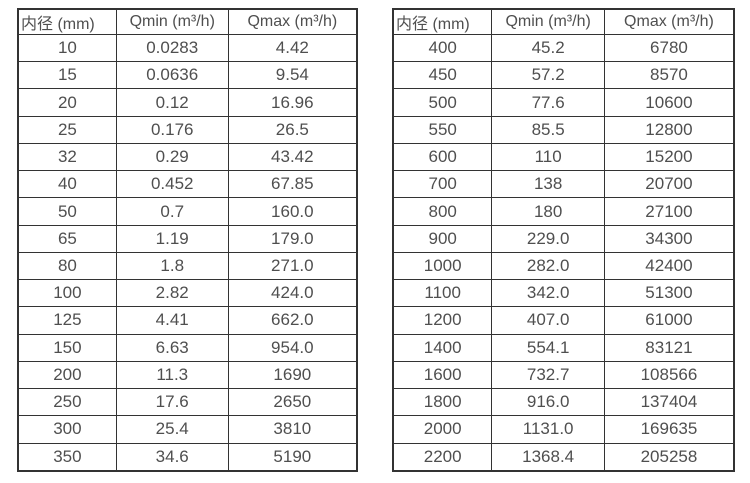 This screenshot has width=750, height=483. I want to click on diameter-cell: 250, so click(67, 402).